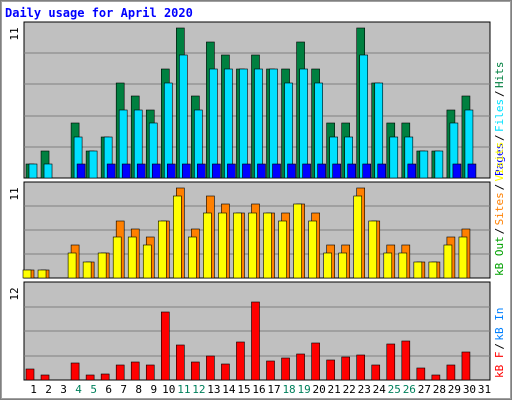 This screenshot has width=512, height=404. Describe the element at coordinates (168, 389) in the screenshot. I see `day-tick-label: 10` at that location.